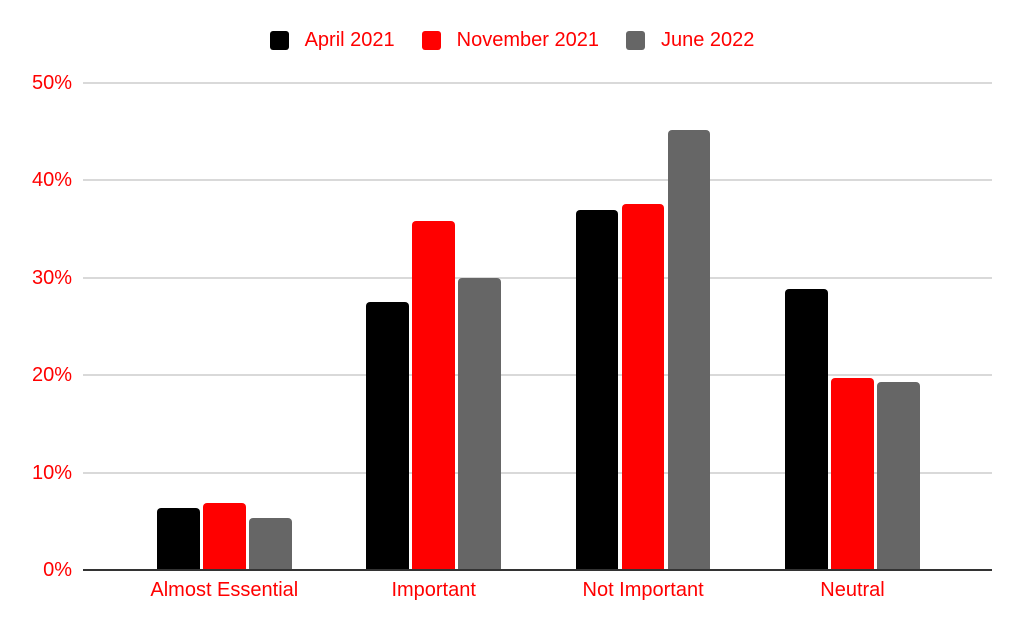 This screenshot has height=633, width=1024. Describe the element at coordinates (433, 395) in the screenshot. I see `bar-important-november-2021` at that location.